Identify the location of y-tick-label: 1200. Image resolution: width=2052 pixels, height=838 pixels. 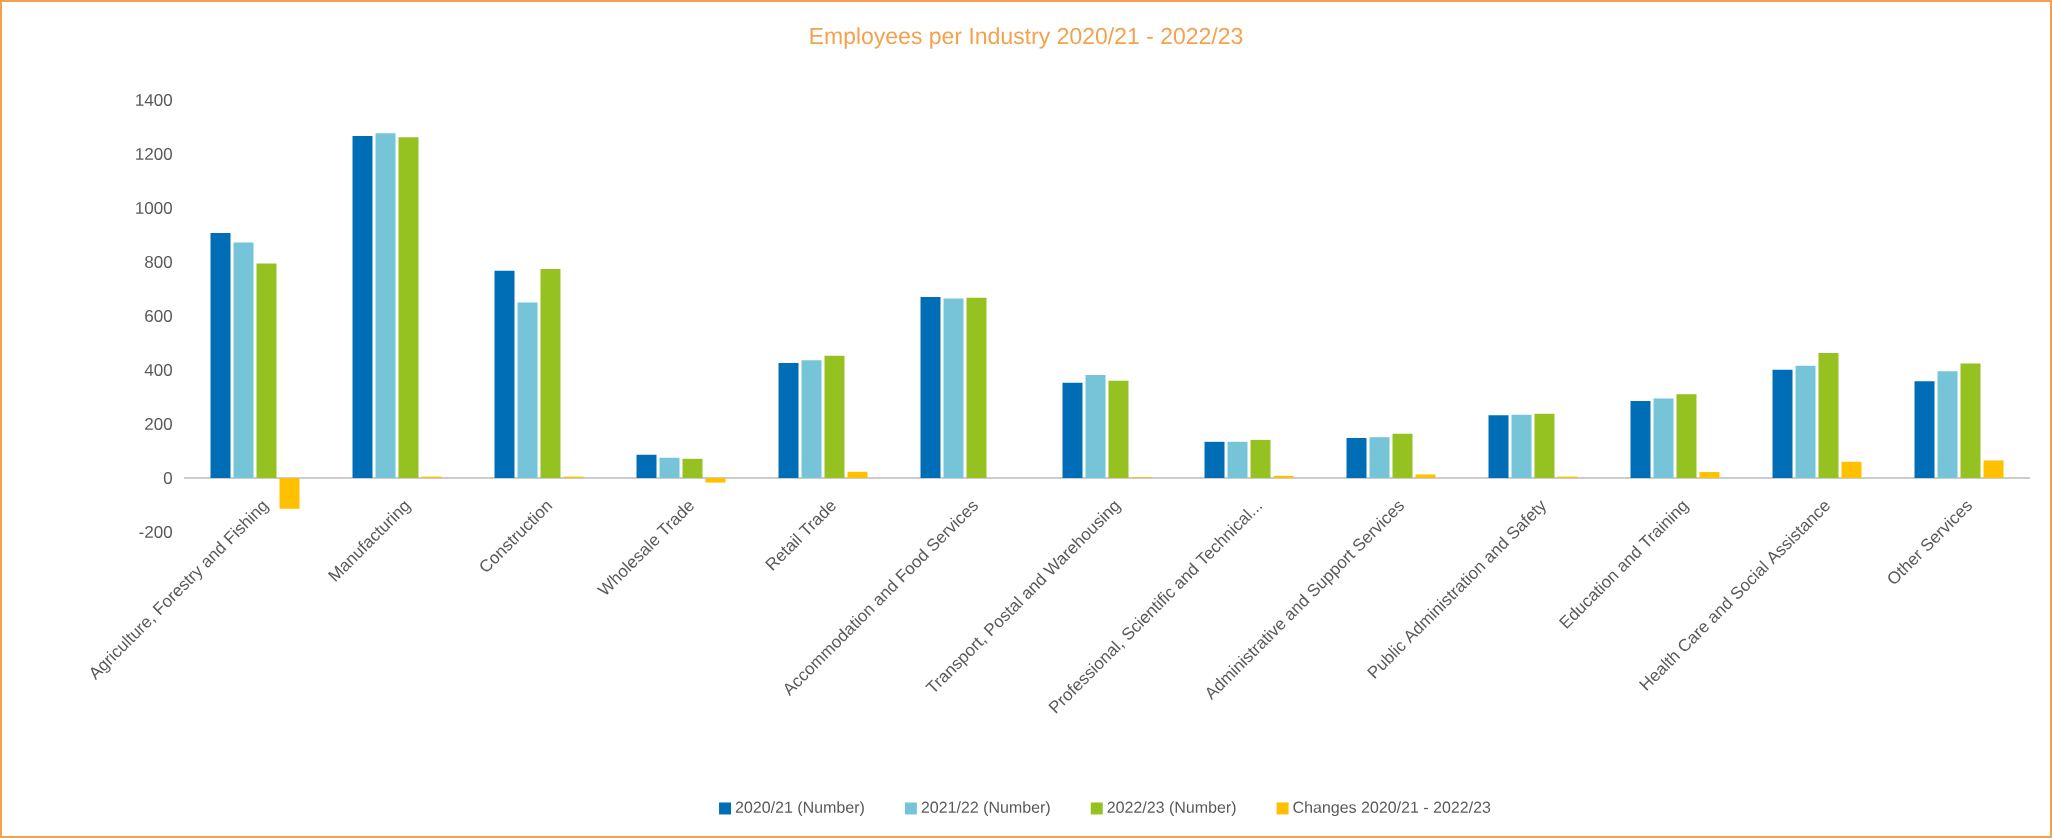
(154, 153).